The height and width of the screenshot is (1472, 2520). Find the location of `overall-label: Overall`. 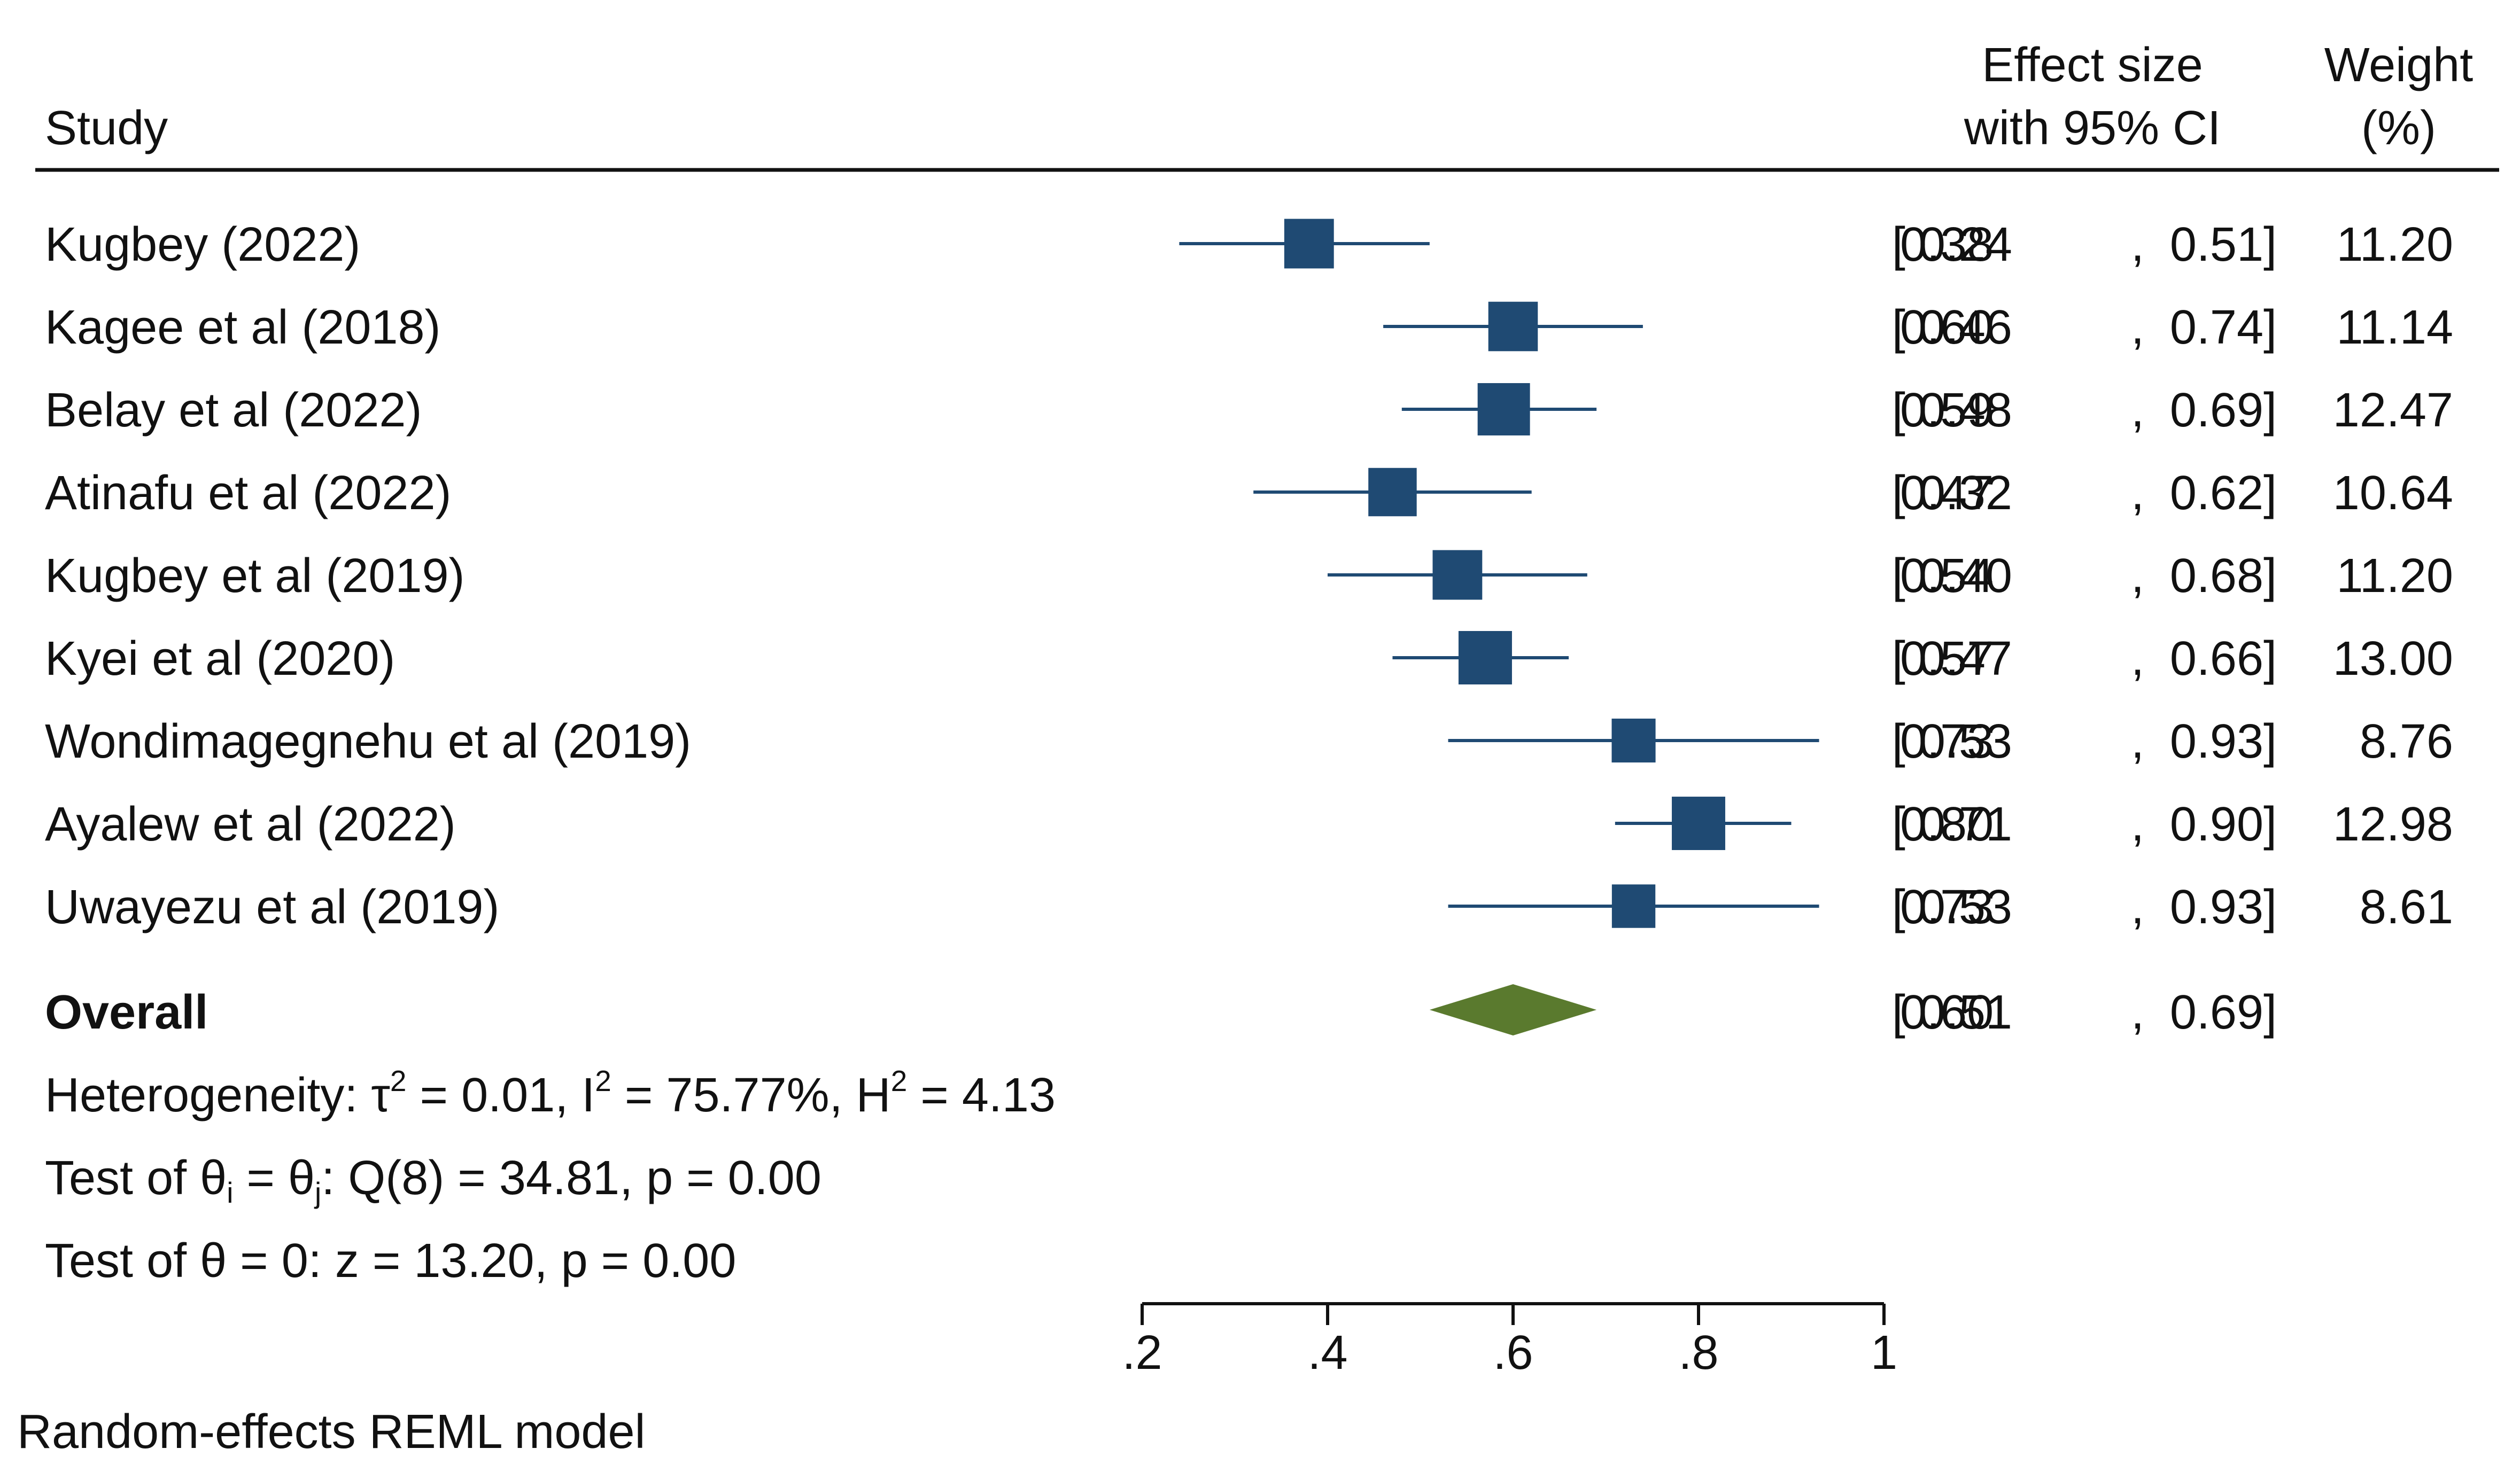

overall-label: Overall is located at coordinates (126, 1012).